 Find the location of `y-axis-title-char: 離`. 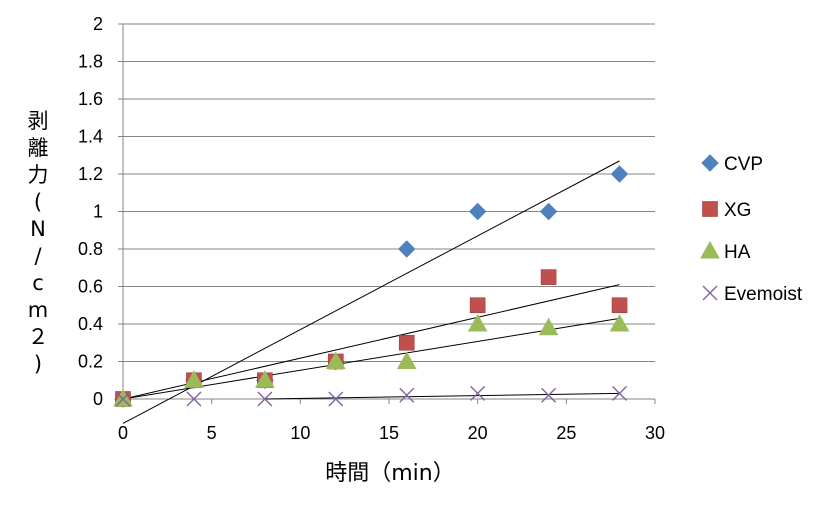

y-axis-title-char: 離 is located at coordinates (38, 148).